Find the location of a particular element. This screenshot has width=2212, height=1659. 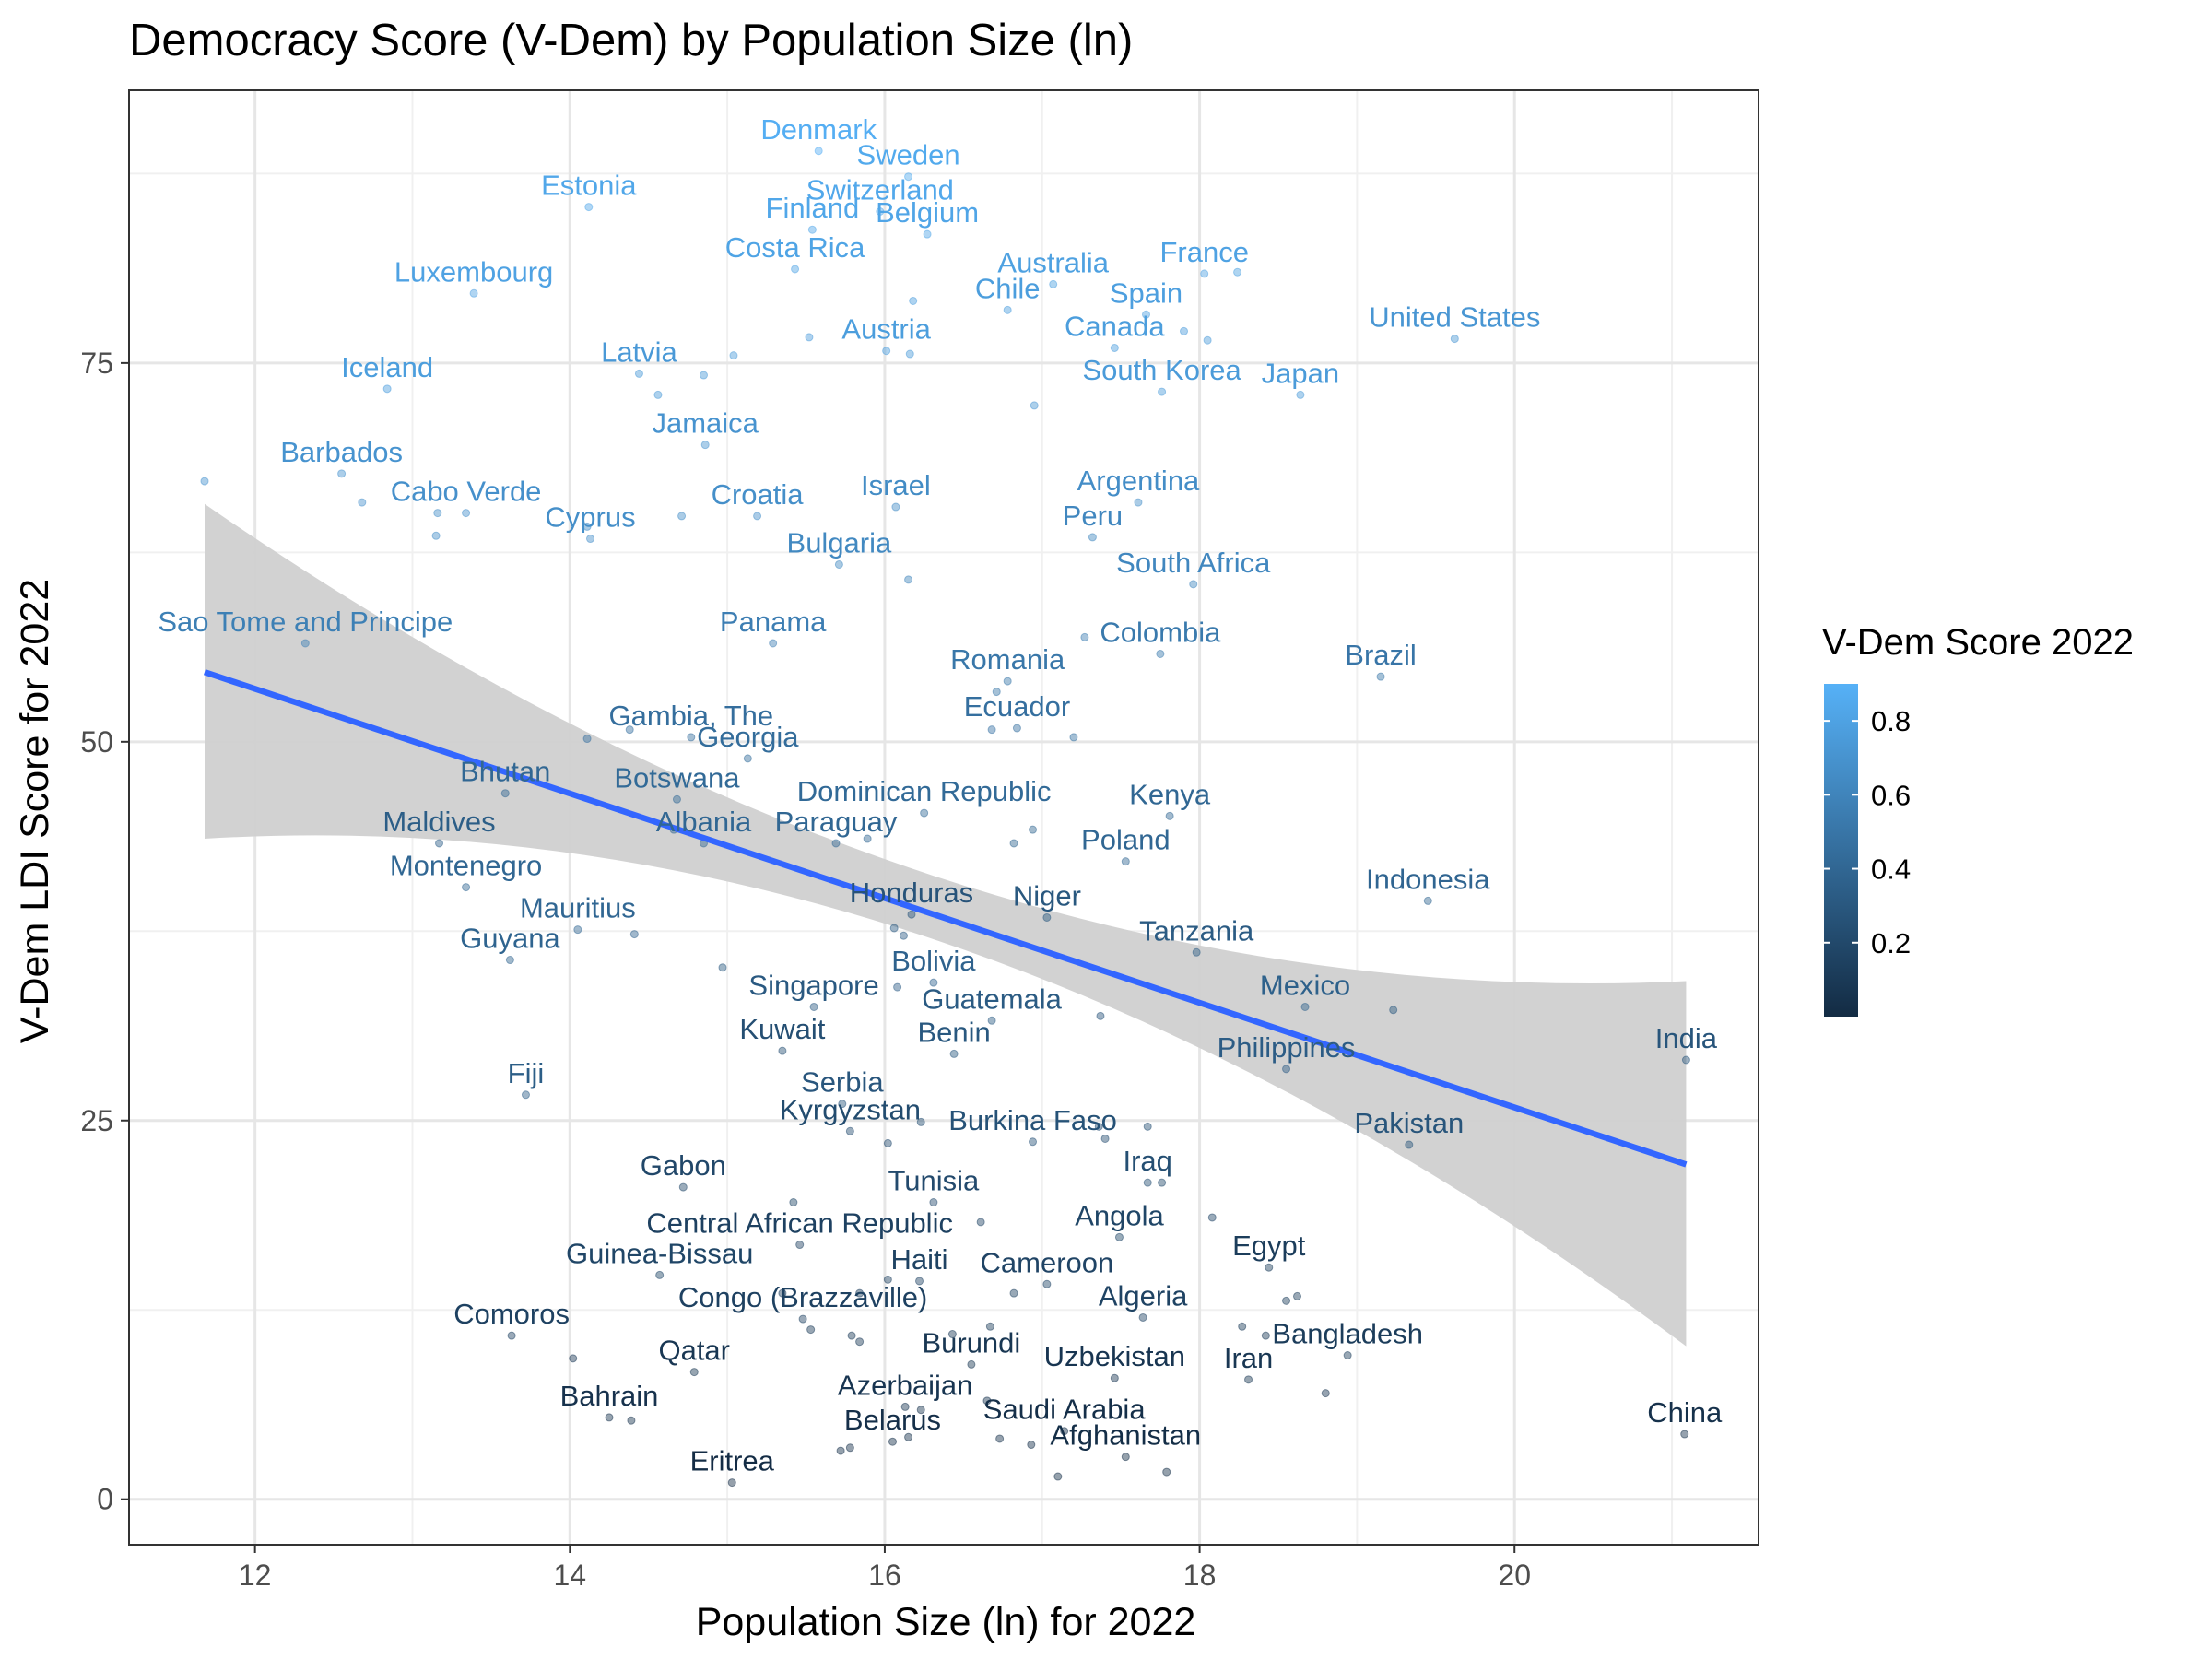

point-label: Argentina is located at coordinates (1138, 481).